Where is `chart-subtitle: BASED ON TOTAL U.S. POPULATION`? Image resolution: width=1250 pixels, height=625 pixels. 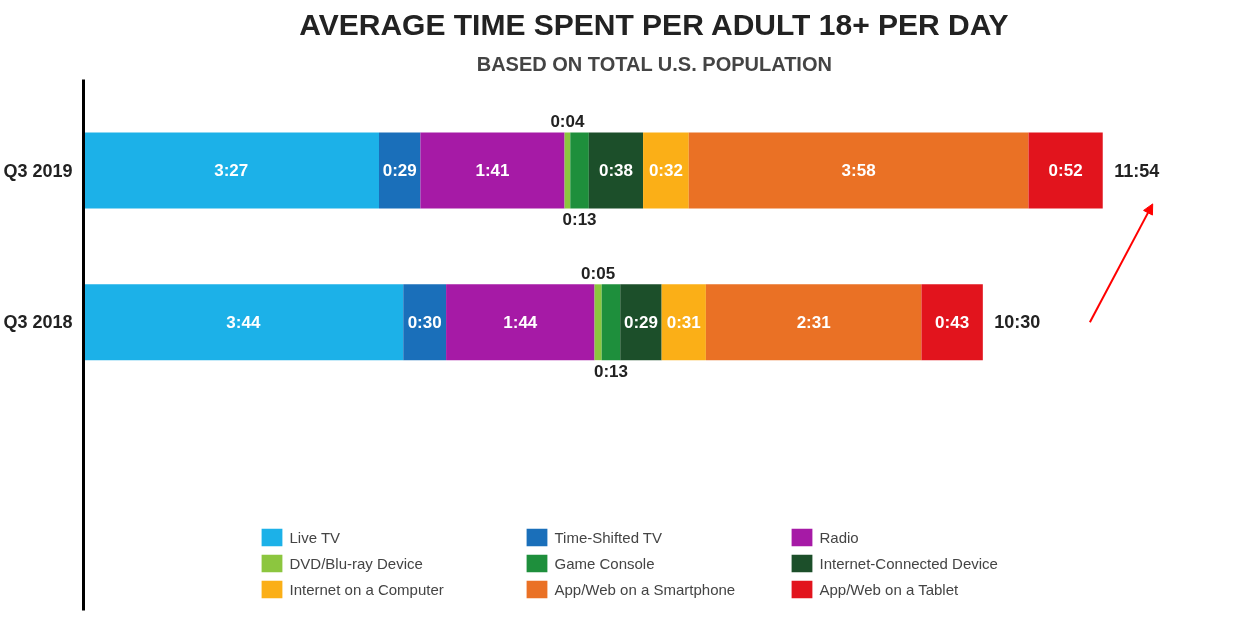 chart-subtitle: BASED ON TOTAL U.S. POPULATION is located at coordinates (654, 63).